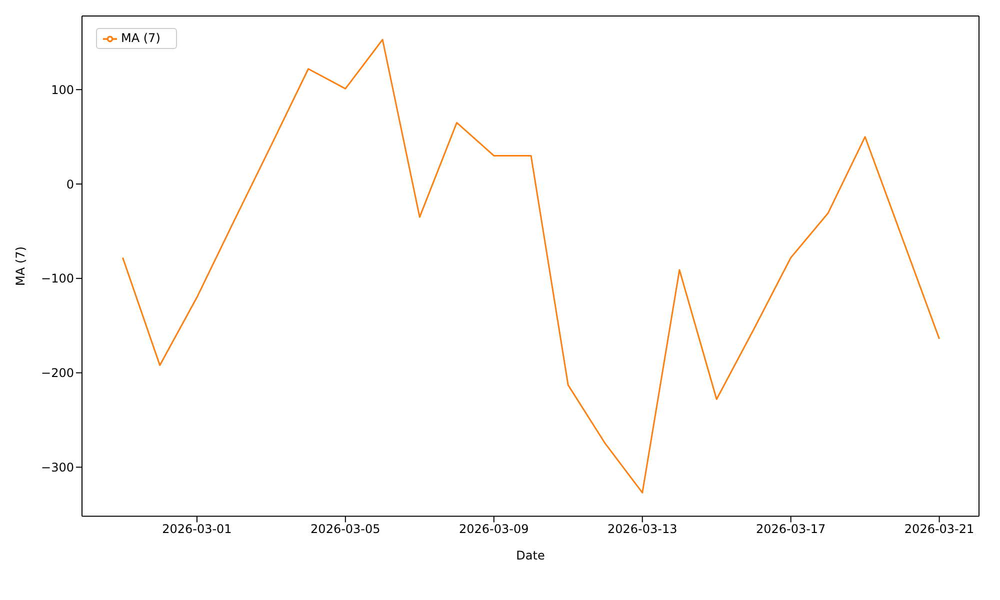  What do you see at coordinates (530, 555) in the screenshot?
I see `x-axis-title: Date` at bounding box center [530, 555].